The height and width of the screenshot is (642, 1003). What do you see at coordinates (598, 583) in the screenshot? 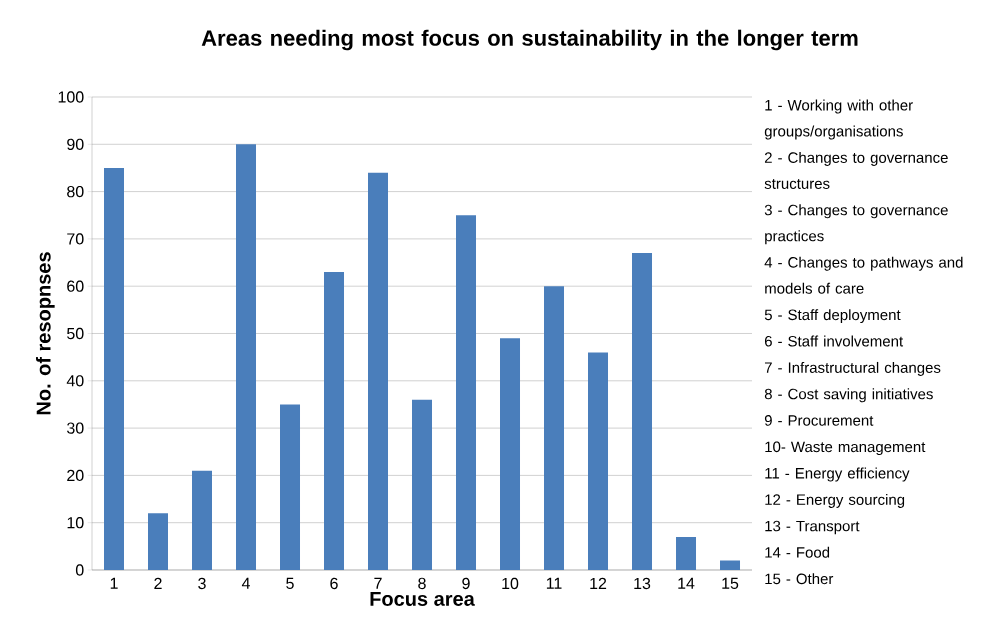
I see `x-tick-label: 12` at bounding box center [598, 583].